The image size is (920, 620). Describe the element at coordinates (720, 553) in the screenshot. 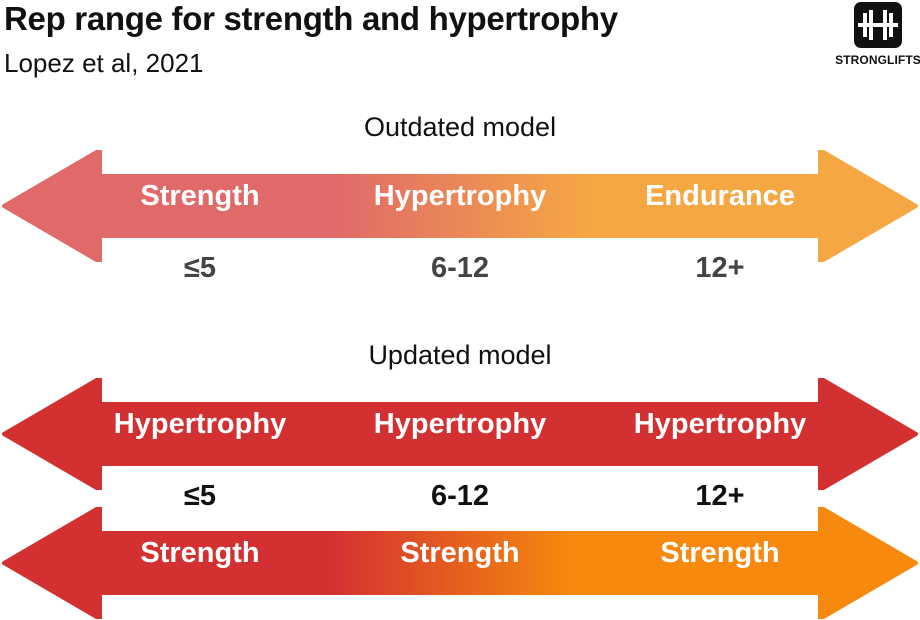

I see `updated-label-strength-high: Strength` at that location.